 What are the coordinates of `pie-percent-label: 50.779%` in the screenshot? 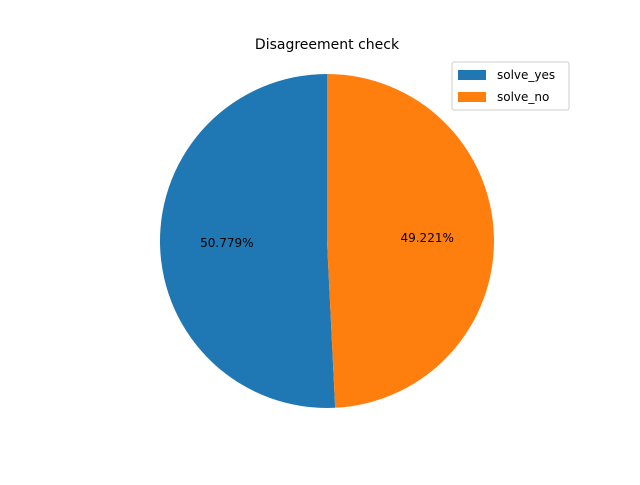 It's located at (226, 243).